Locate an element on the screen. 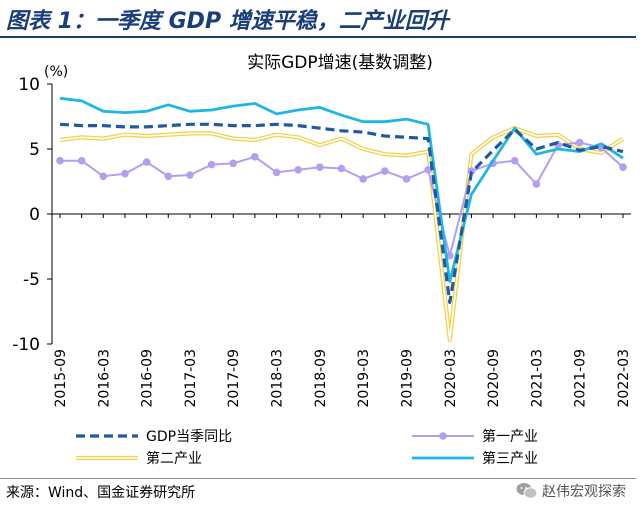 Image resolution: width=640 pixels, height=505 pixels. source-note: 来源：Wind、国金证券研究所 is located at coordinates (101, 493).